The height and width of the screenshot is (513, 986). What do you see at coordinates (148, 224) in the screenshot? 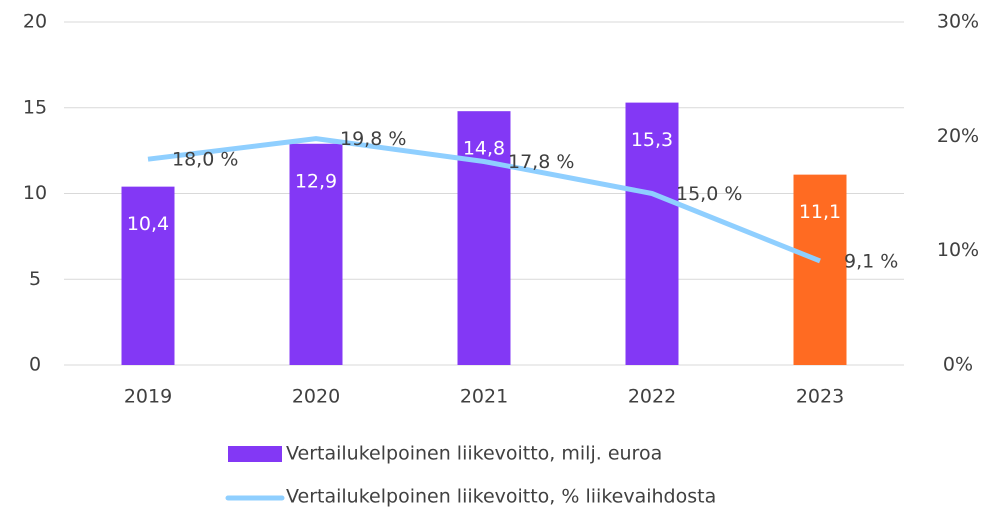
I see `bar-value-label: 10,4` at bounding box center [148, 224].